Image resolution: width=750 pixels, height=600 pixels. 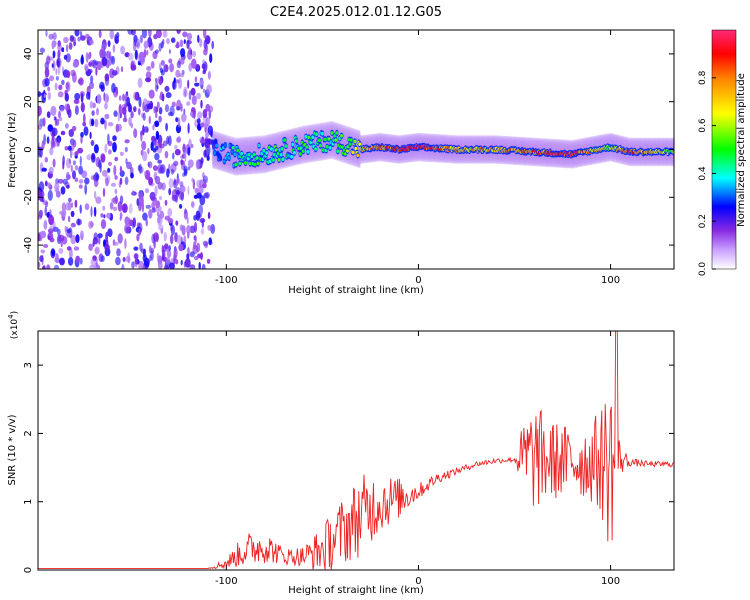 What do you see at coordinates (28, 149) in the screenshot?
I see `spectrogram-ytick-label: 0` at bounding box center [28, 149].